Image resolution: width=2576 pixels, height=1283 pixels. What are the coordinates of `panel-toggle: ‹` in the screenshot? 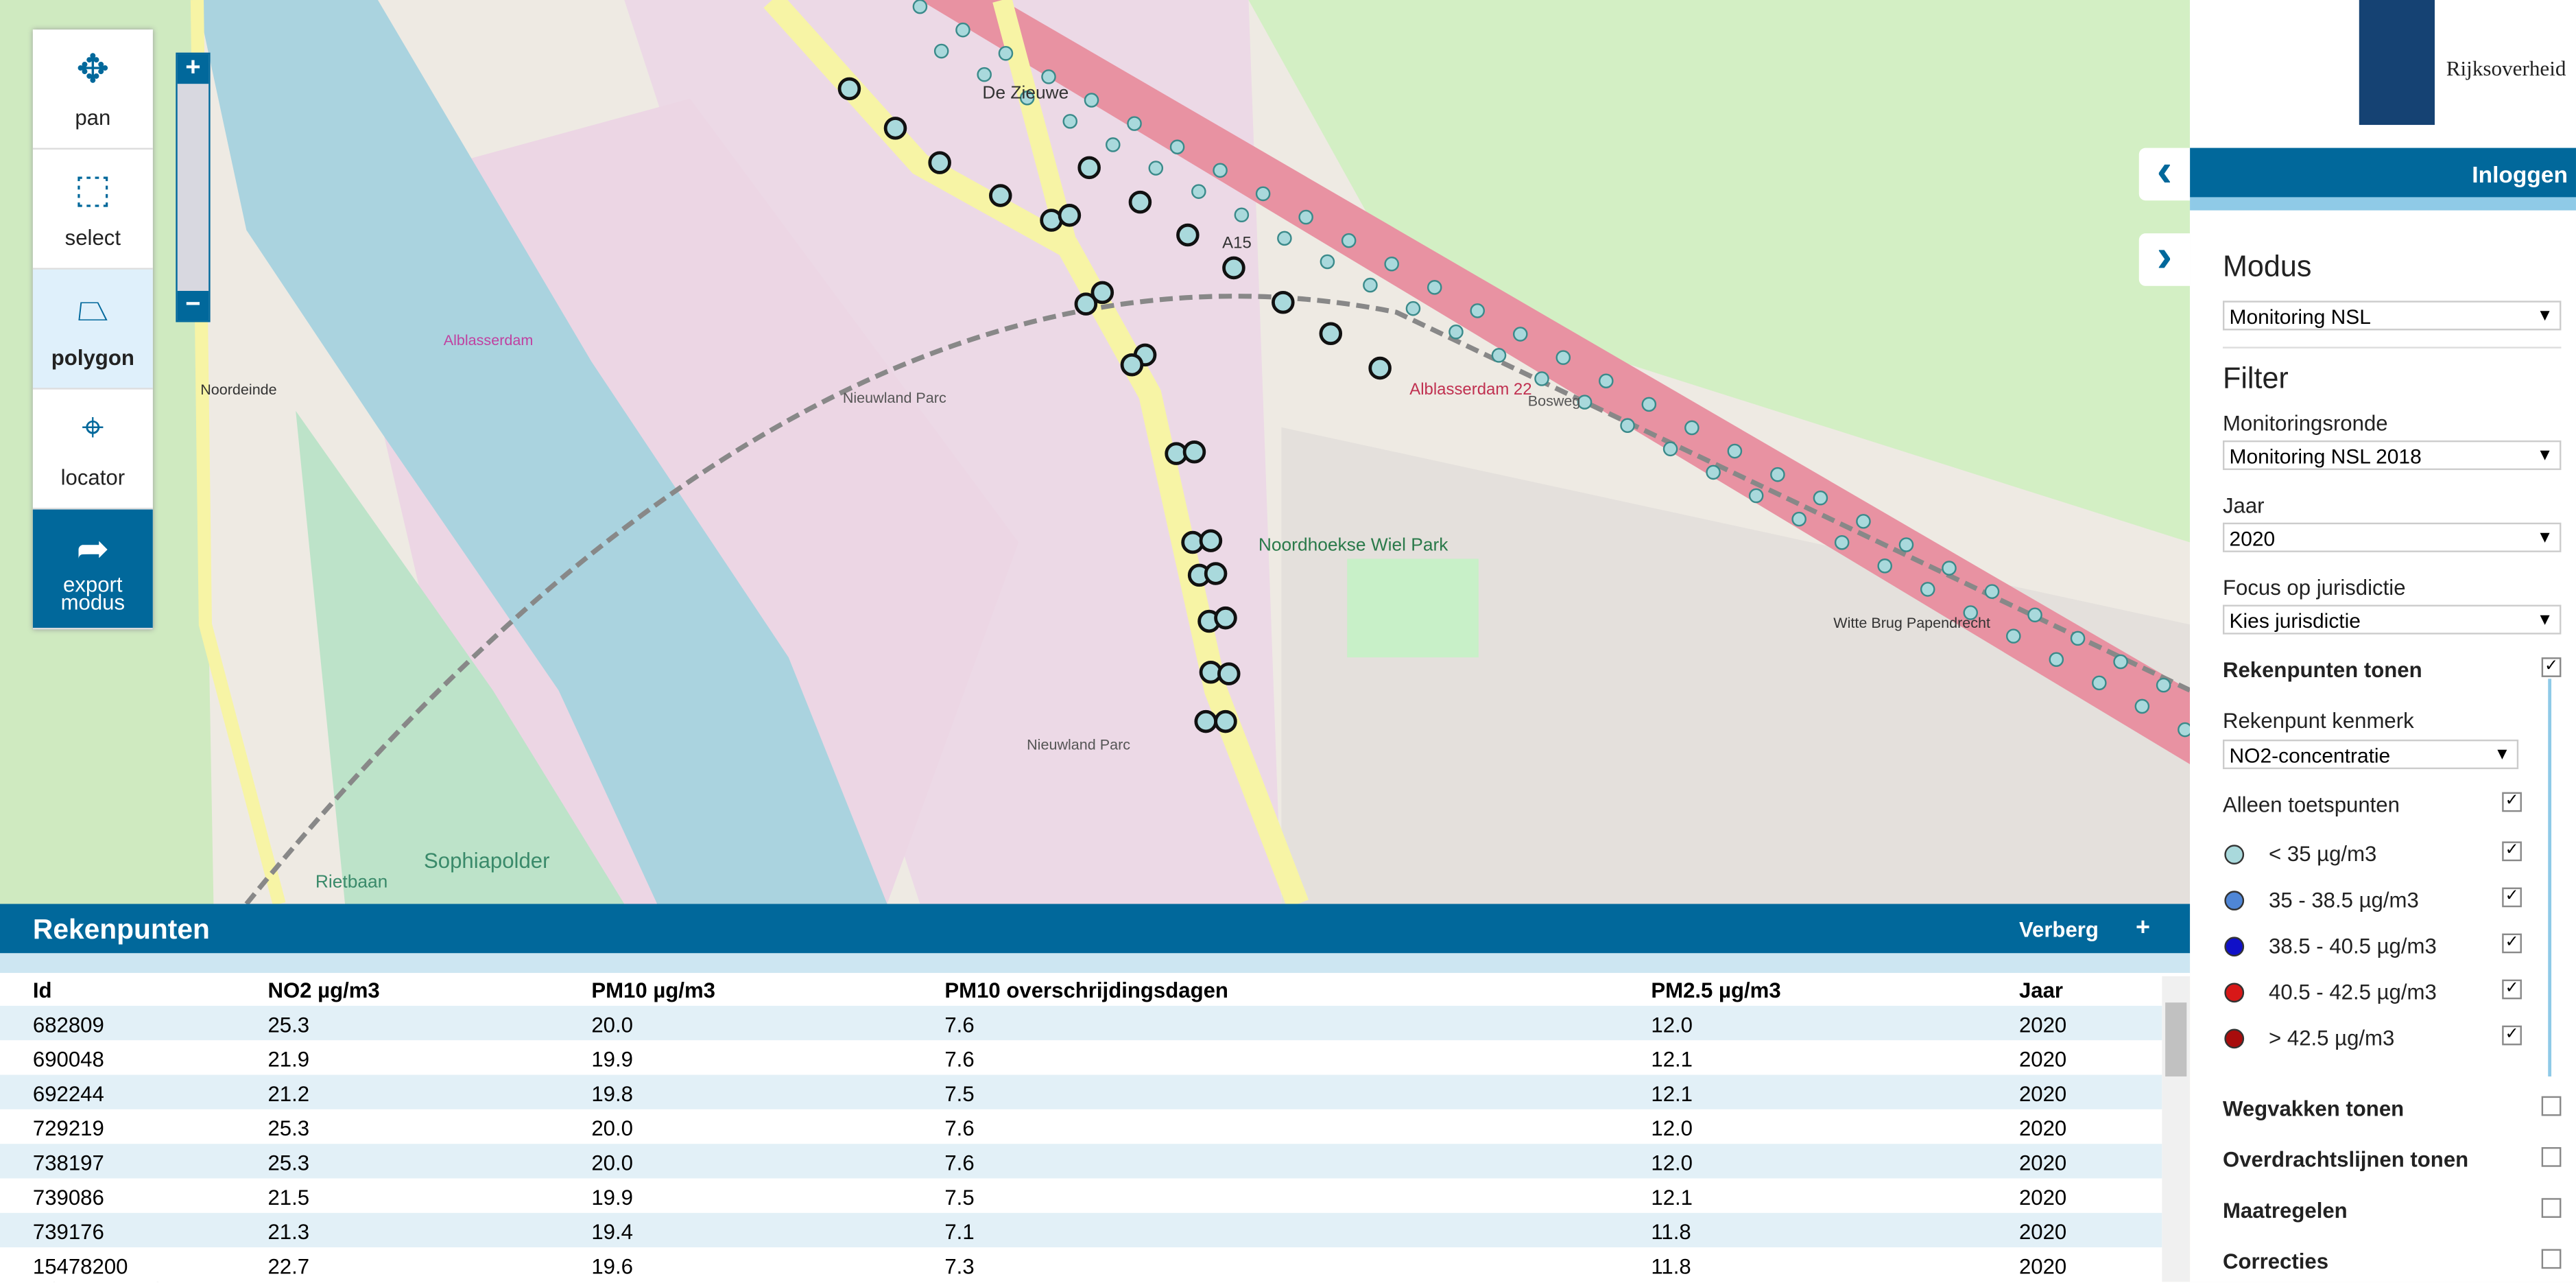 It's located at (2164, 174).